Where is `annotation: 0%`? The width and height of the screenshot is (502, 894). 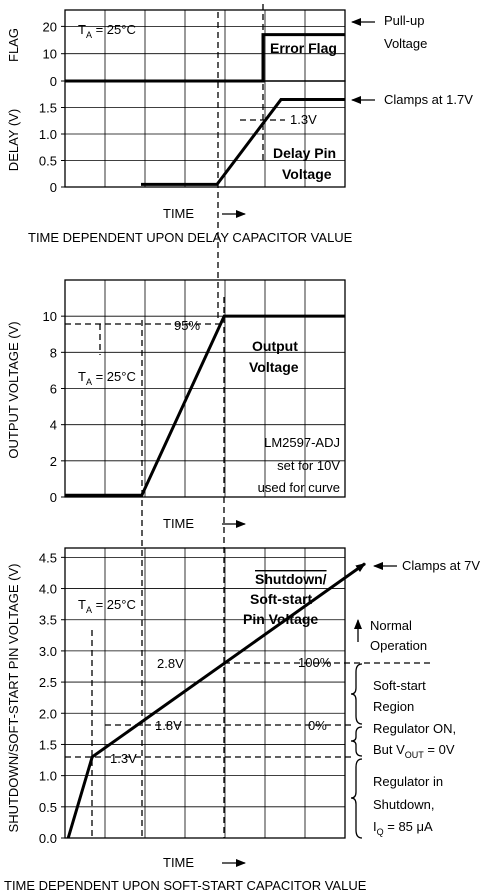
annotation: 0% is located at coordinates (317, 725).